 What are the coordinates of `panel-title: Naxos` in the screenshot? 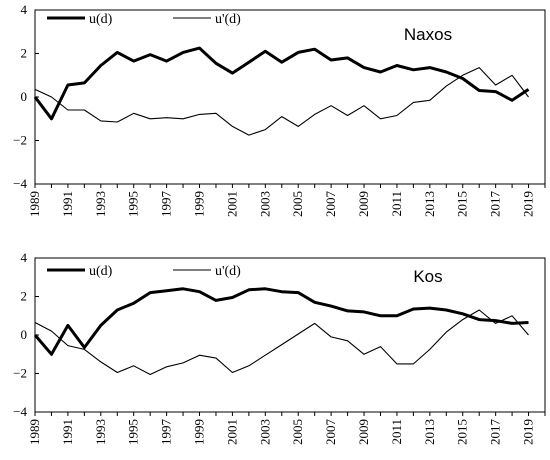 It's located at (428, 34).